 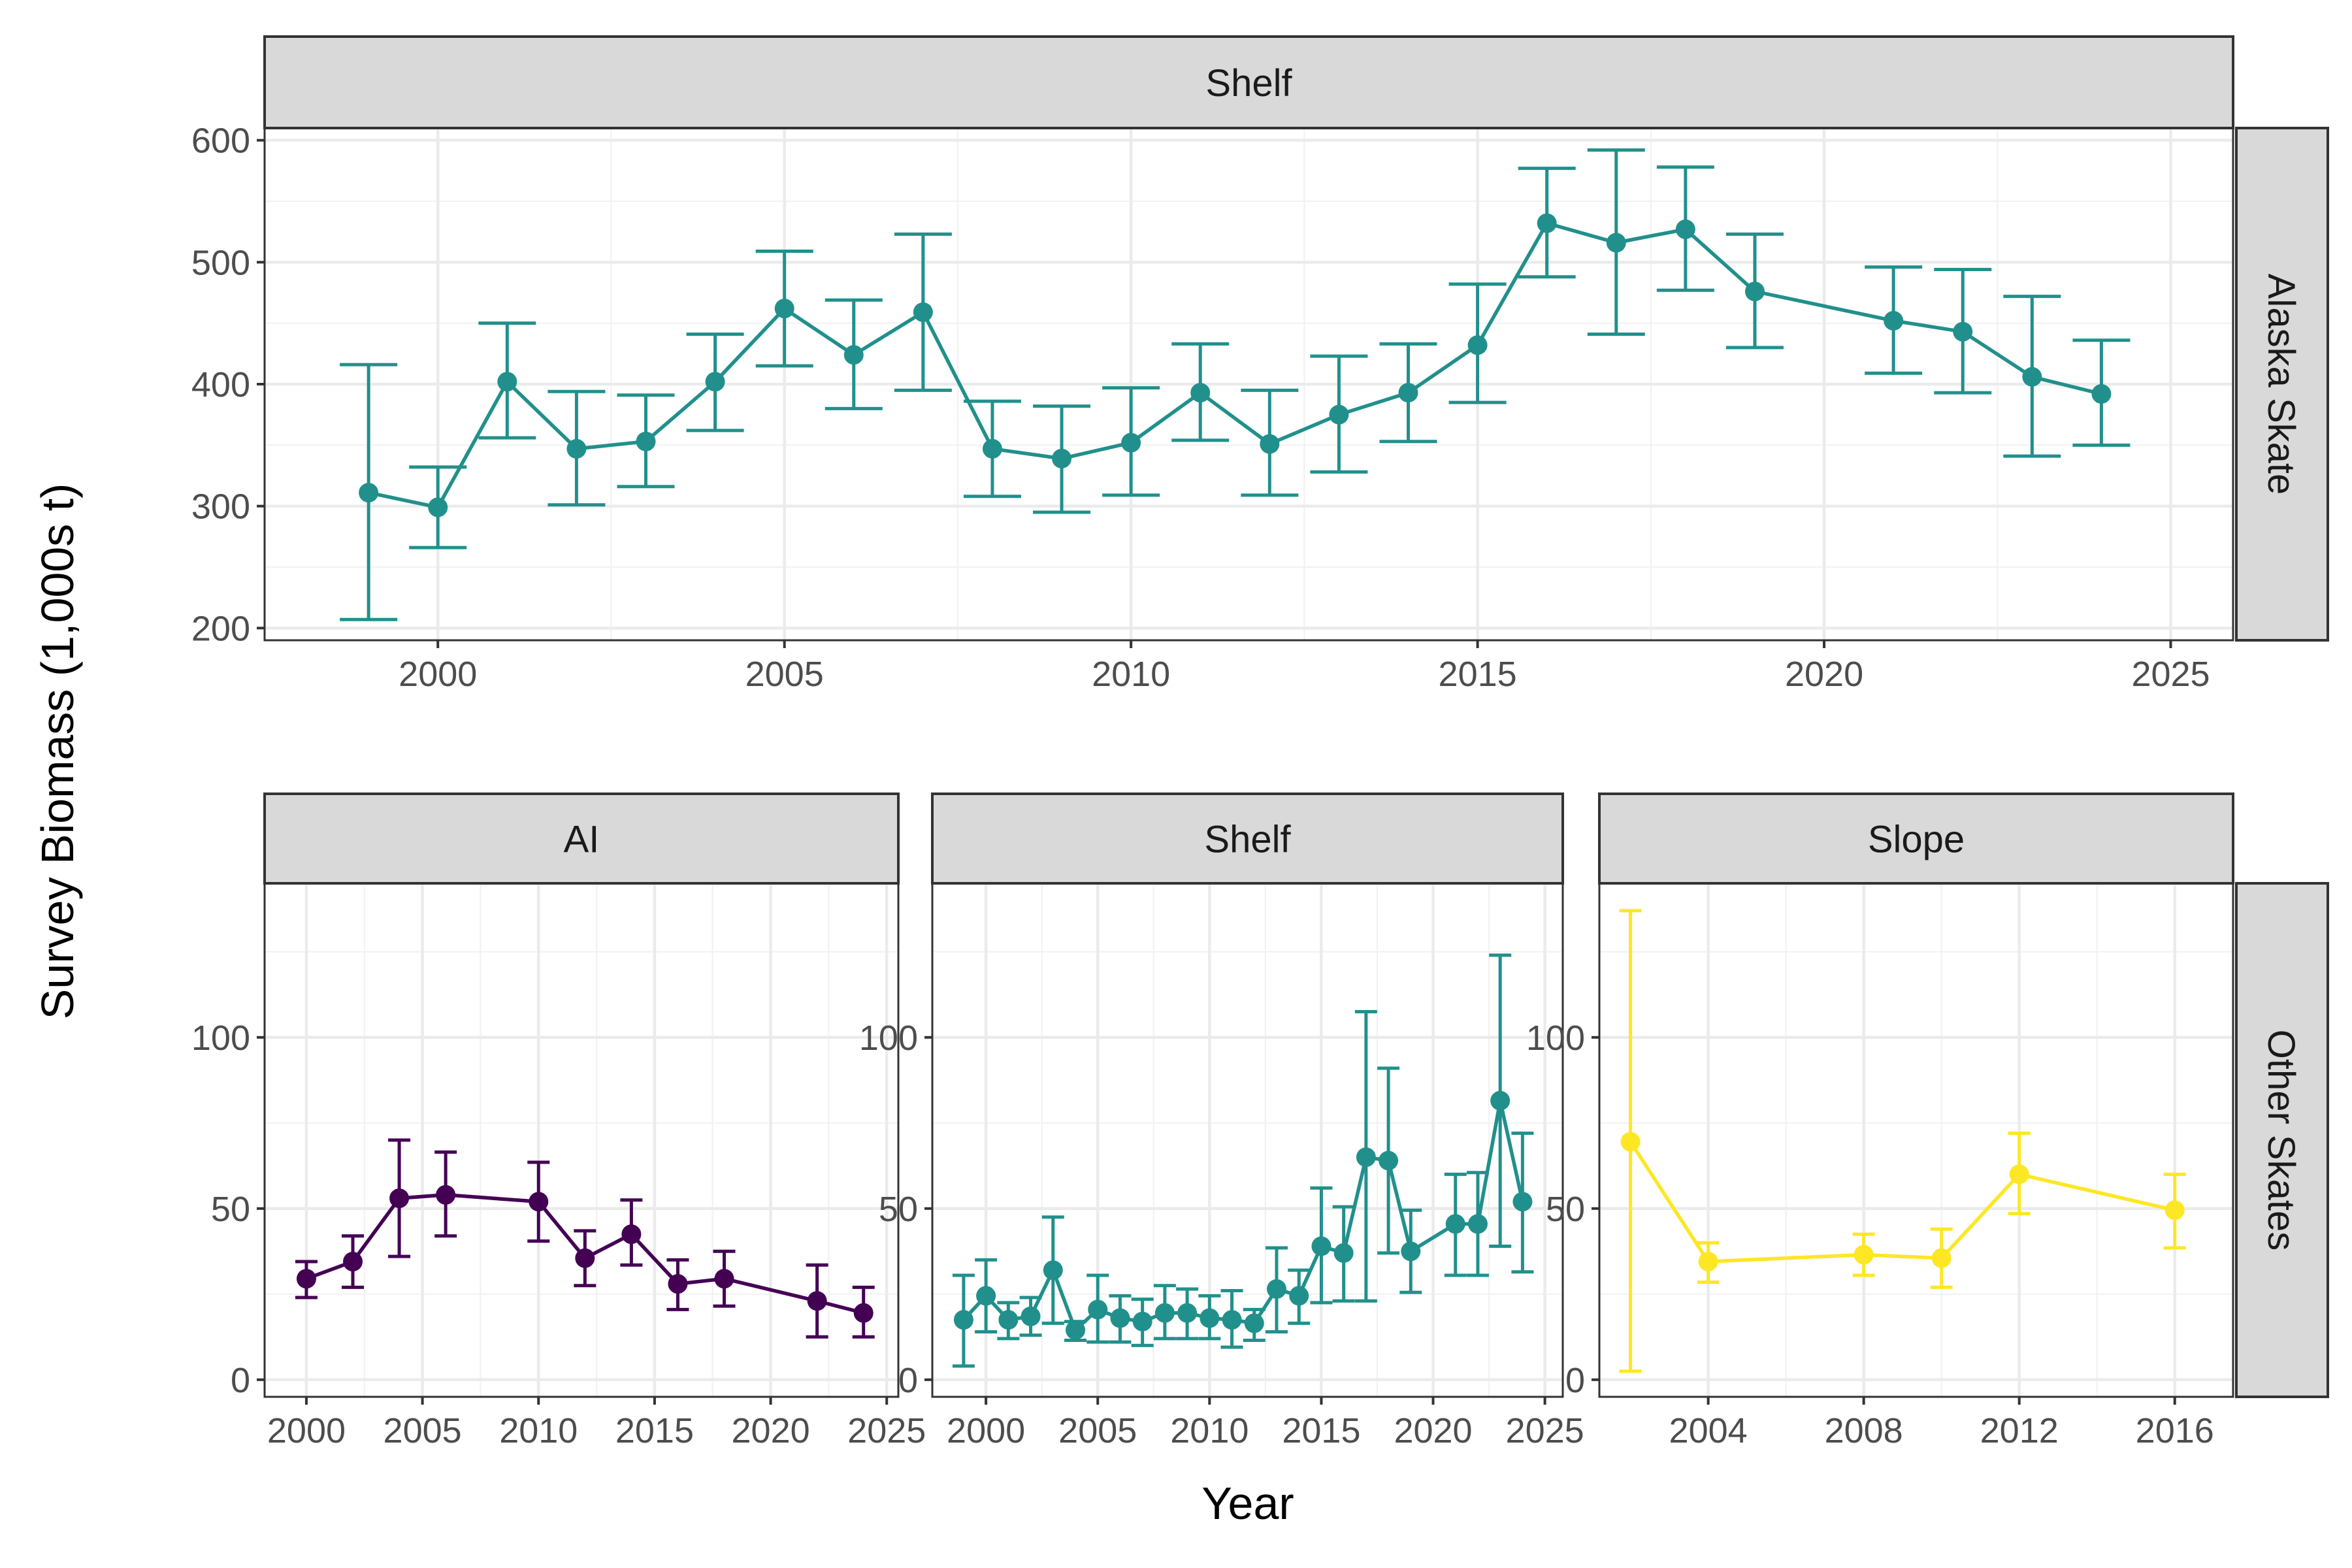 I want to click on column-strip-label: Shelf, so click(x=1248, y=83).